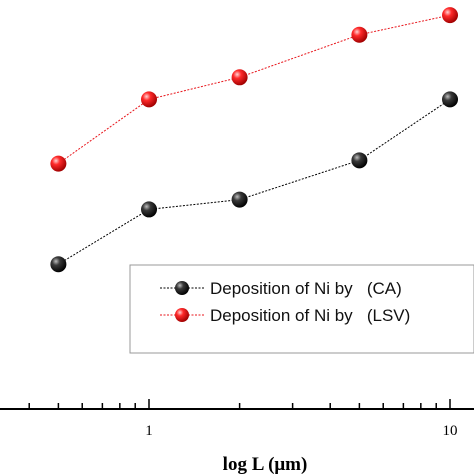  What do you see at coordinates (182, 315) in the screenshot?
I see `legend-marker-lsv` at bounding box center [182, 315].